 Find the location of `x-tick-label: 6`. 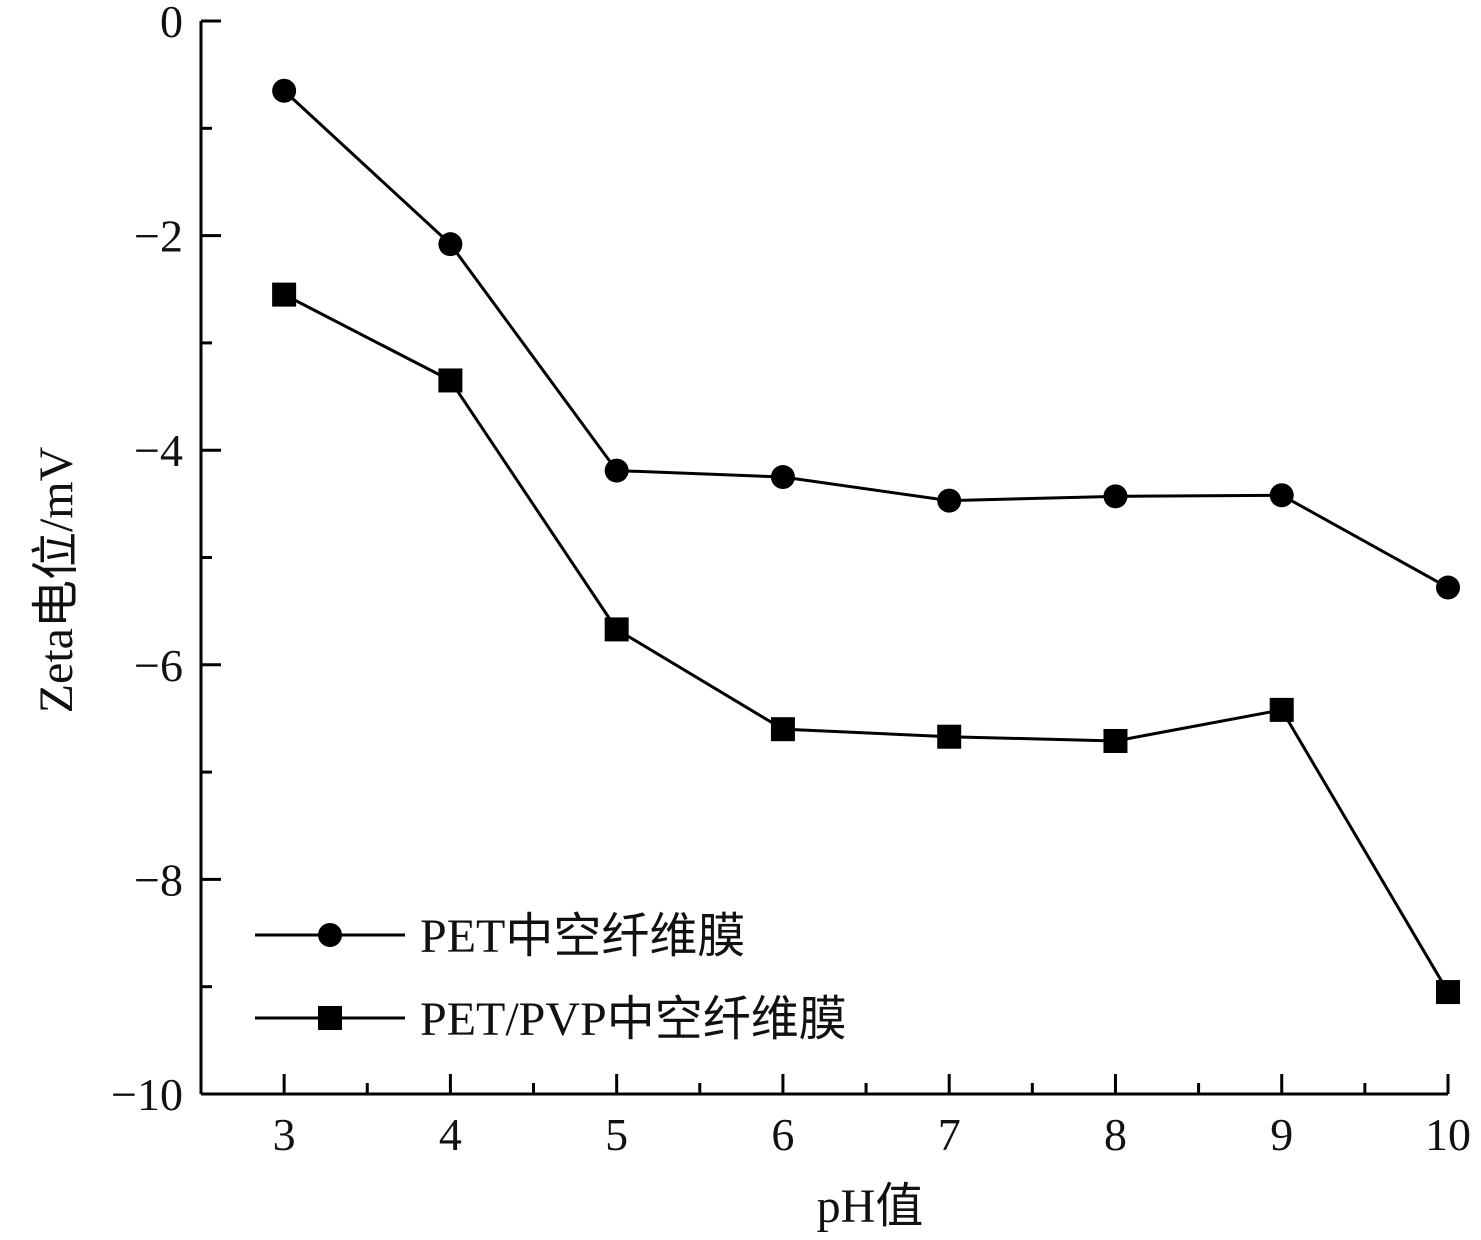

x-tick-label: 6 is located at coordinates (782, 1134).